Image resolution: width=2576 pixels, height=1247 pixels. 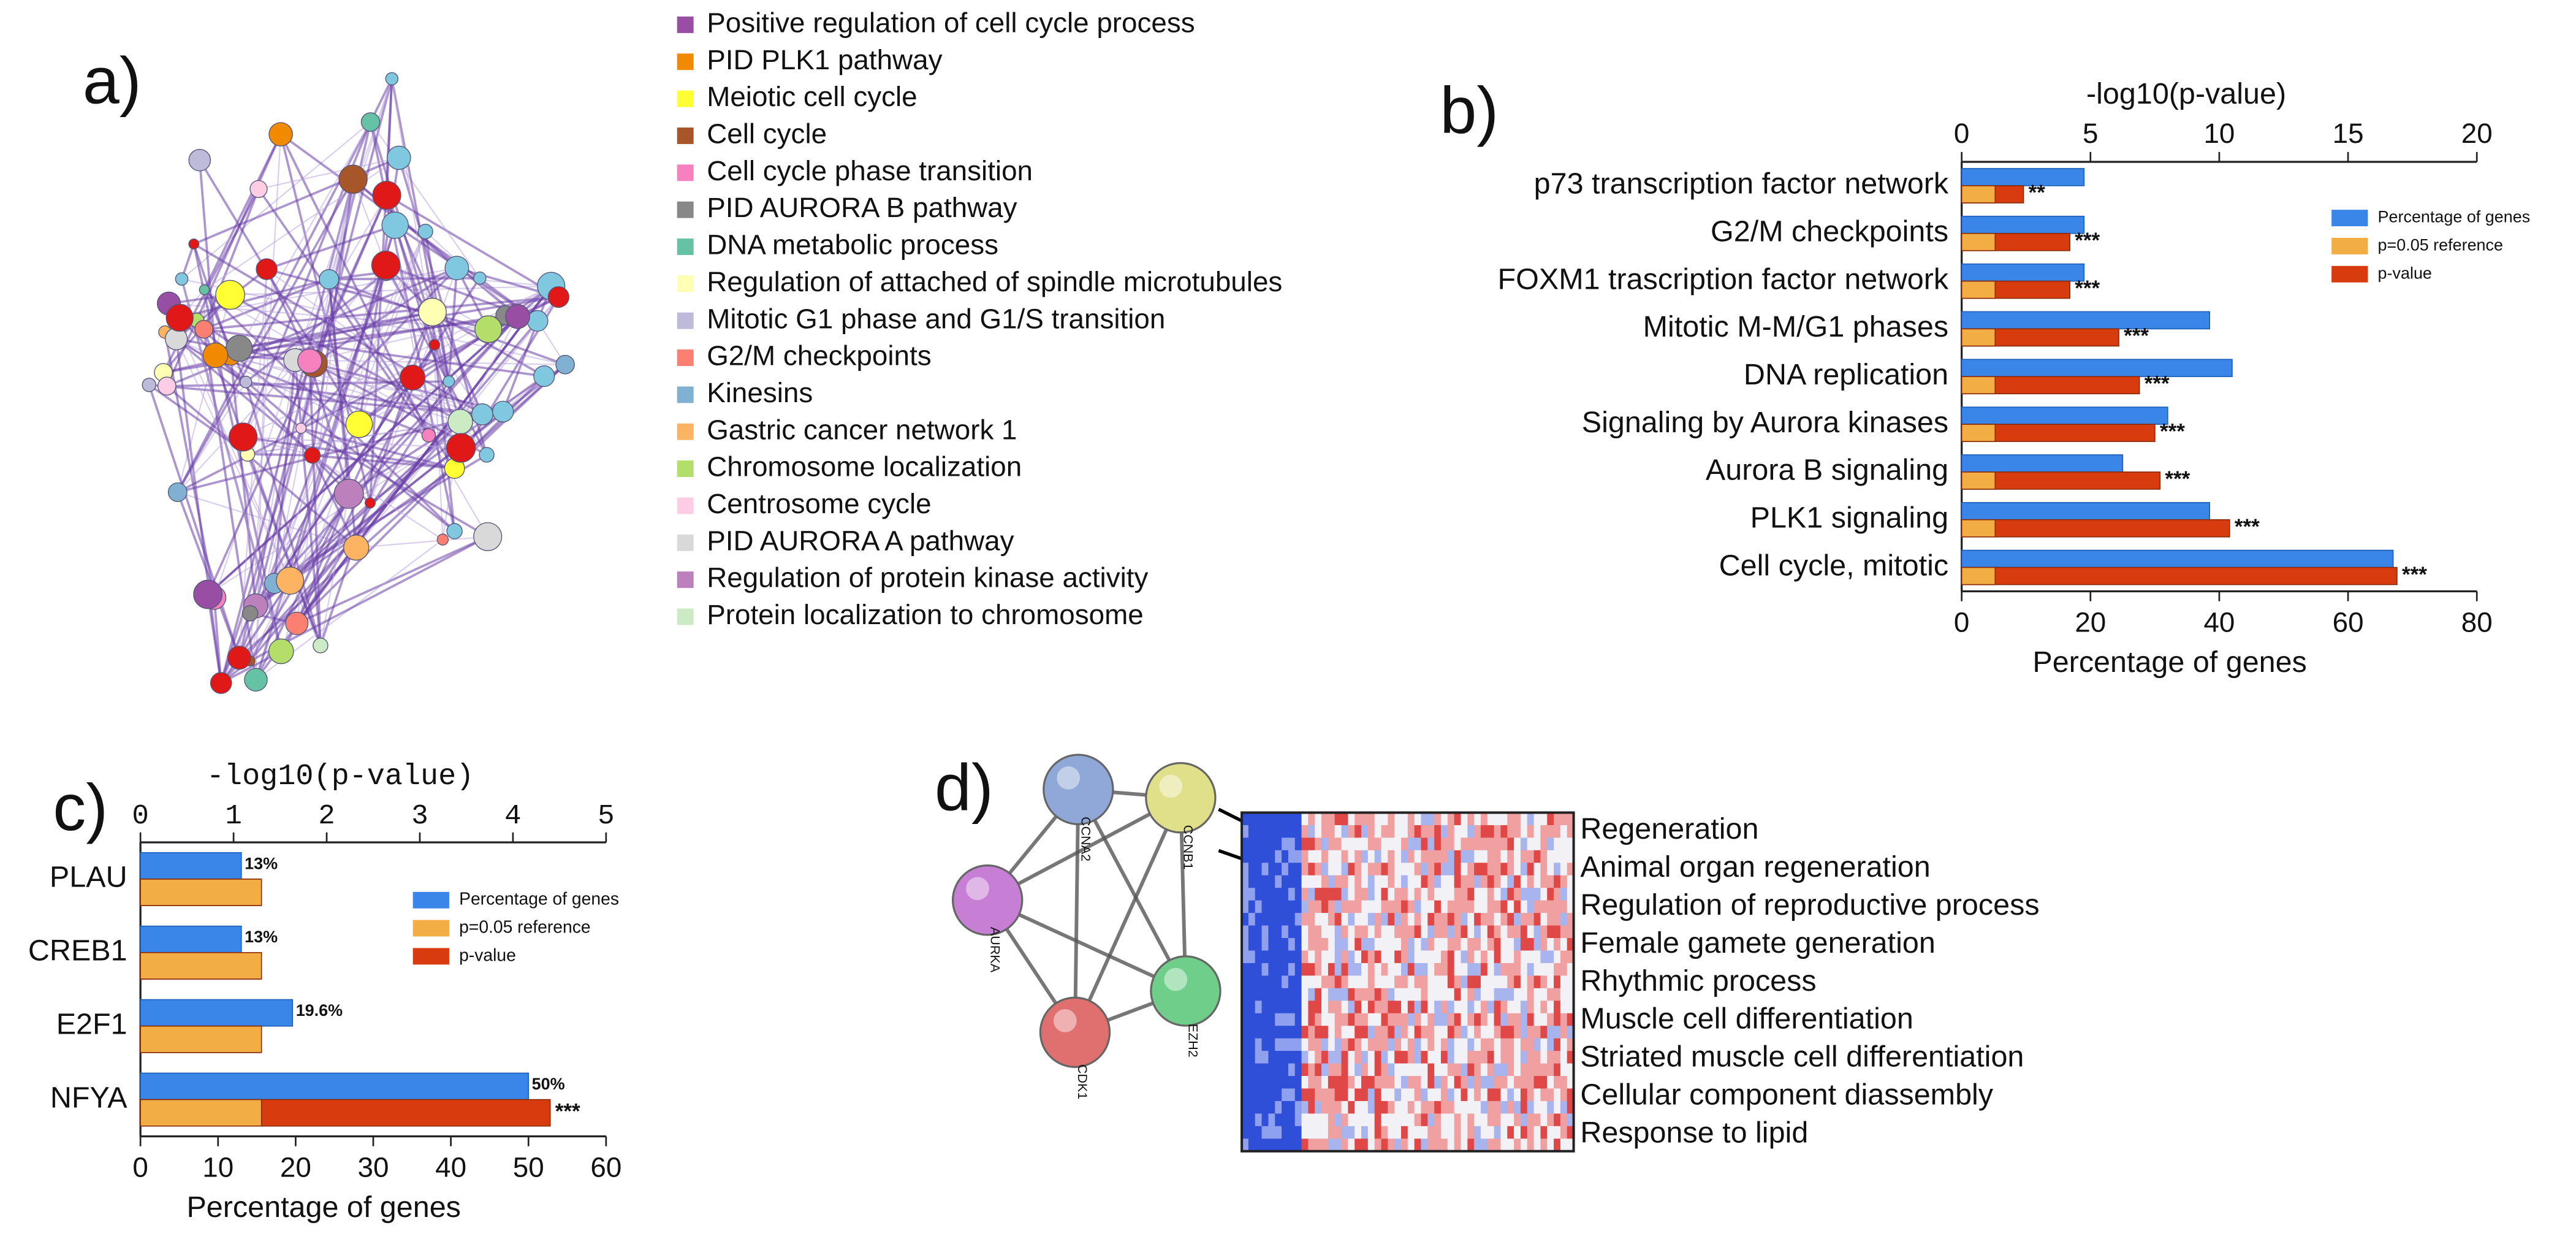 What do you see at coordinates (88, 1097) in the screenshot?
I see `category-label: NFYA` at bounding box center [88, 1097].